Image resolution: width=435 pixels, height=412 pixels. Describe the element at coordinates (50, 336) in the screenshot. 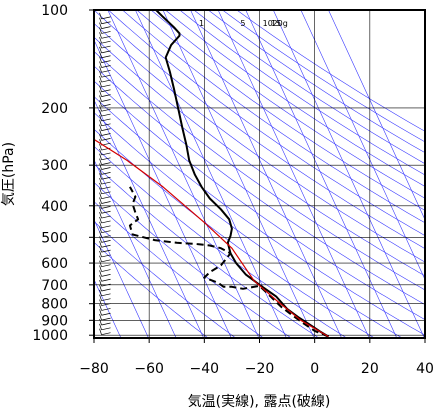

I see `y-tick-label: 1000` at that location.